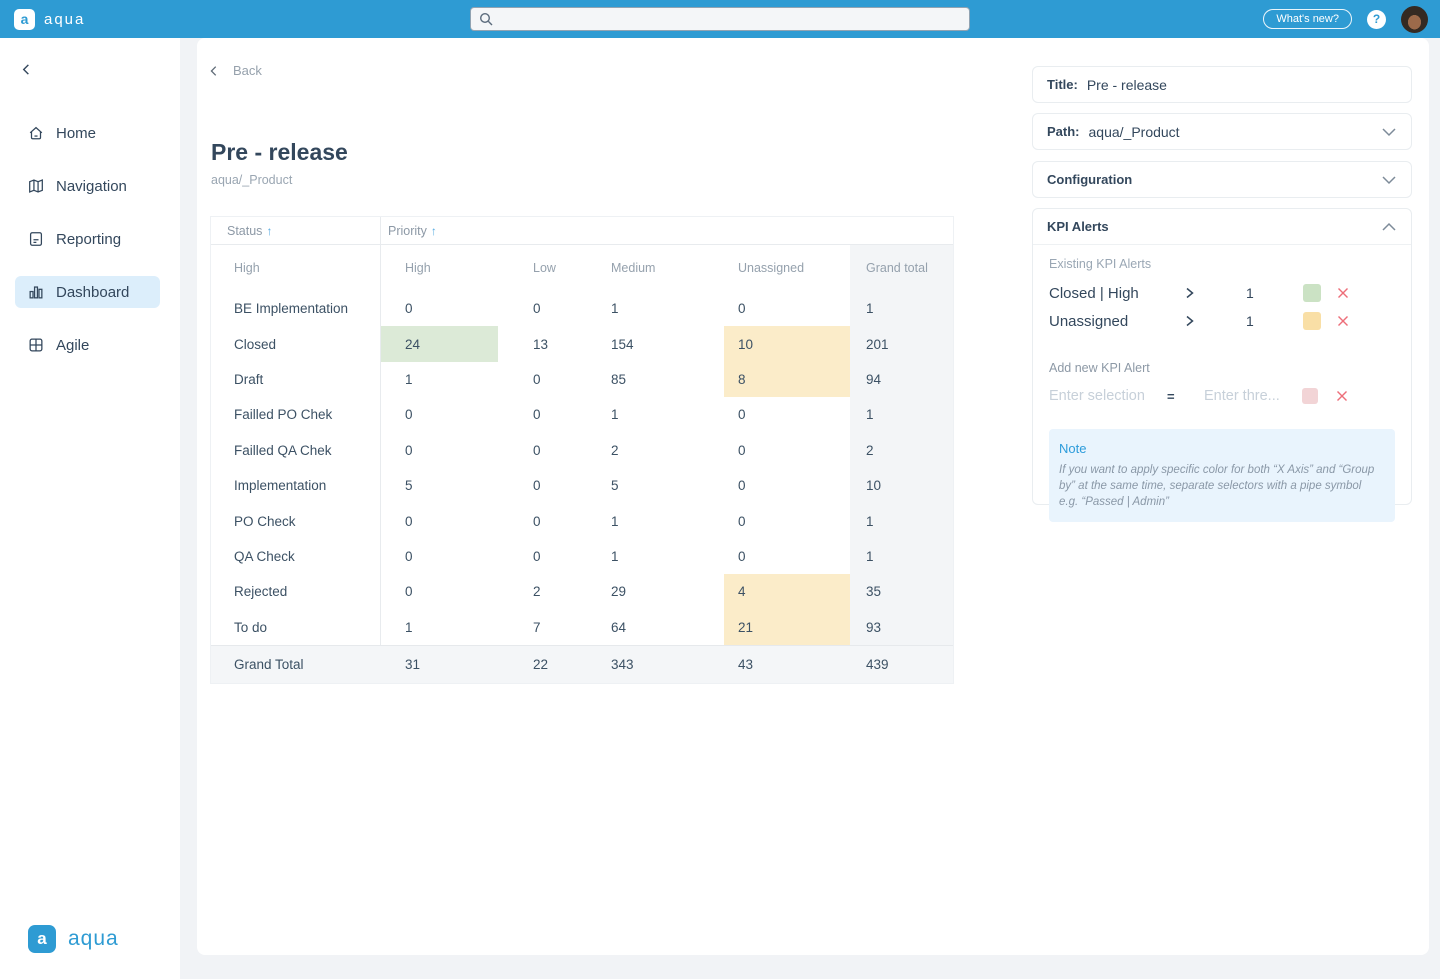 This screenshot has width=1440, height=979. What do you see at coordinates (296, 627) in the screenshot?
I see `row-label: To do` at bounding box center [296, 627].